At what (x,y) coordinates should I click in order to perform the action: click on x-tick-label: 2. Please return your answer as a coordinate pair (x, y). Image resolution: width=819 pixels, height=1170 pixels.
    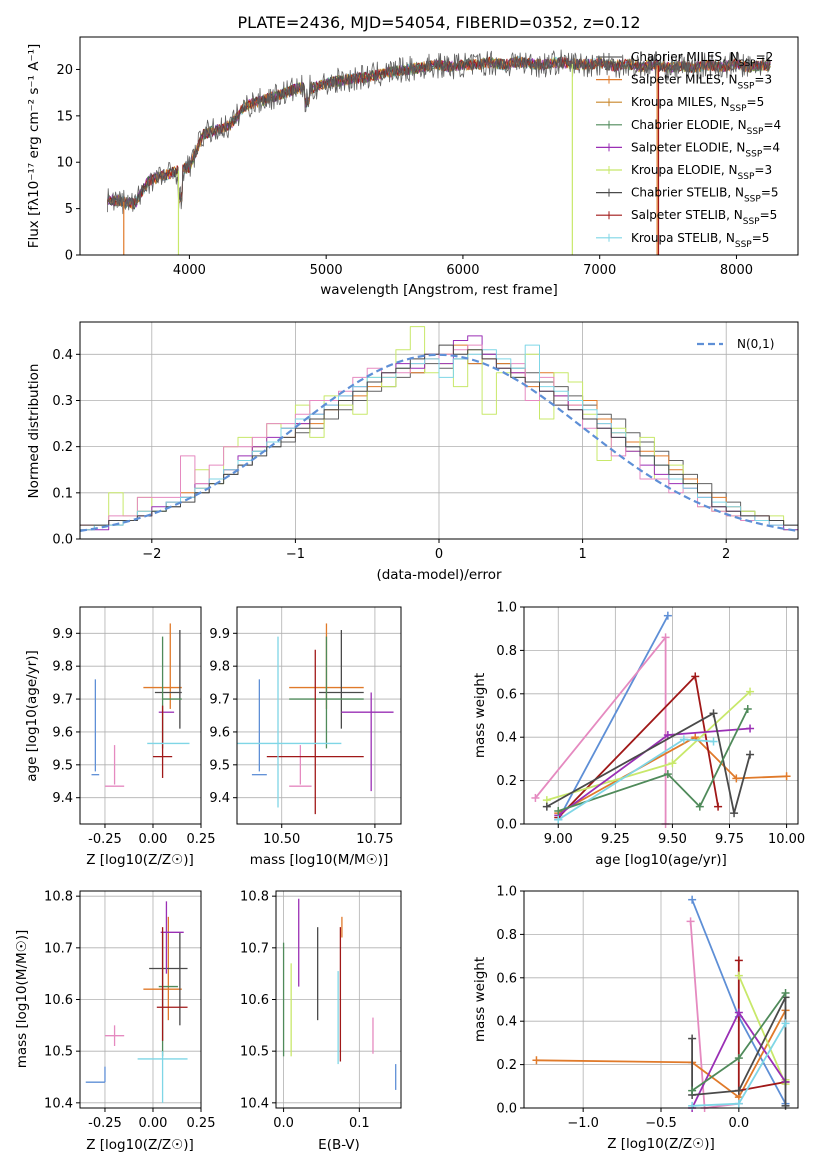
    Looking at the image, I should click on (726, 554).